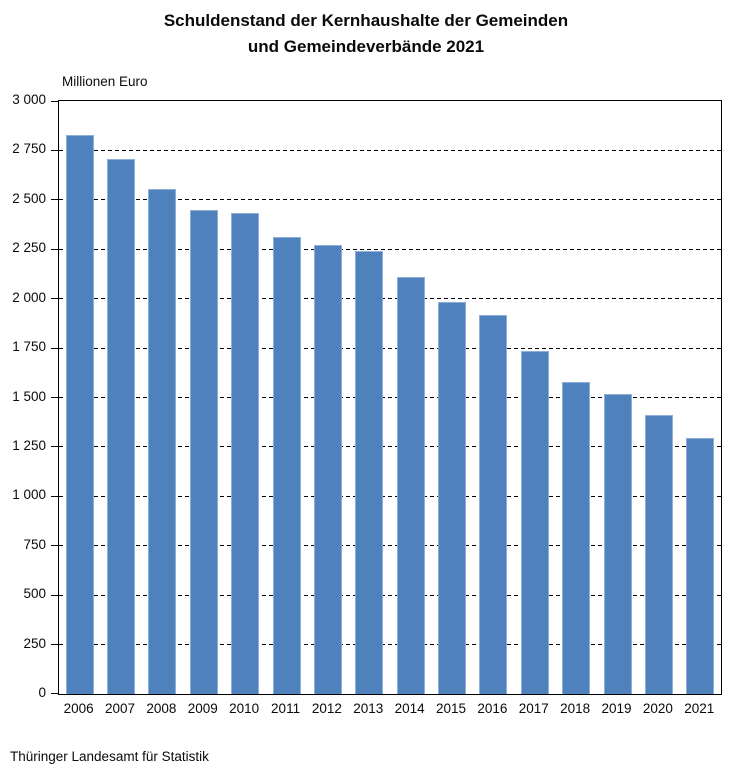 This screenshot has height=771, width=732. Describe the element at coordinates (203, 452) in the screenshot. I see `bar-2009` at that location.